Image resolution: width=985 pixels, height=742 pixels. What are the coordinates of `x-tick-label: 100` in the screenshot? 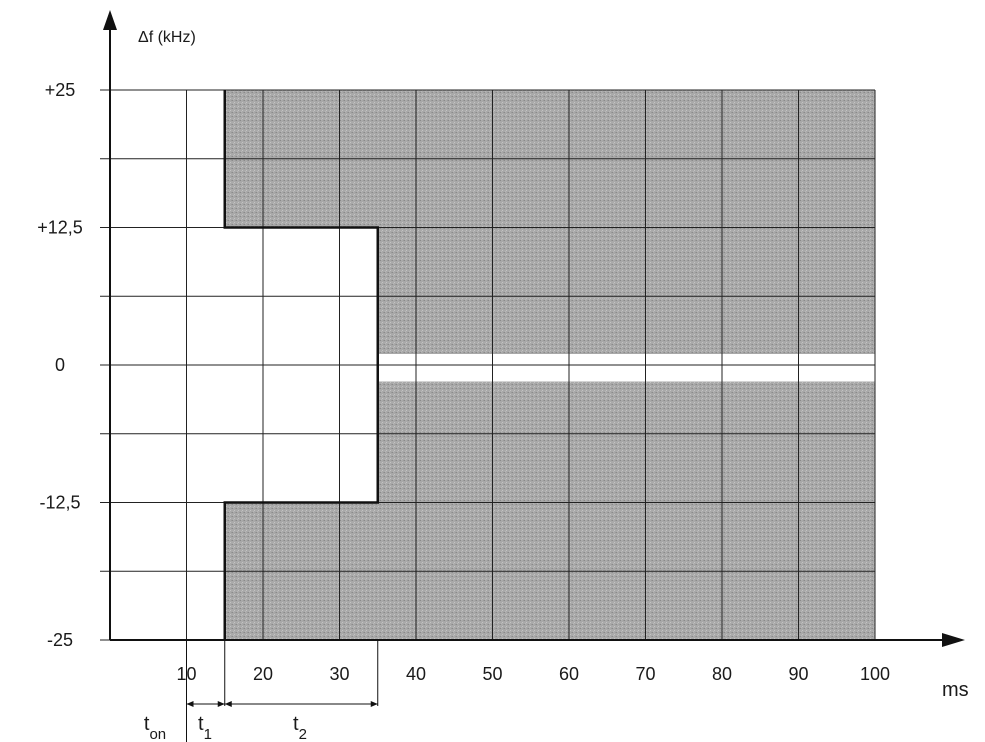 It's located at (875, 674).